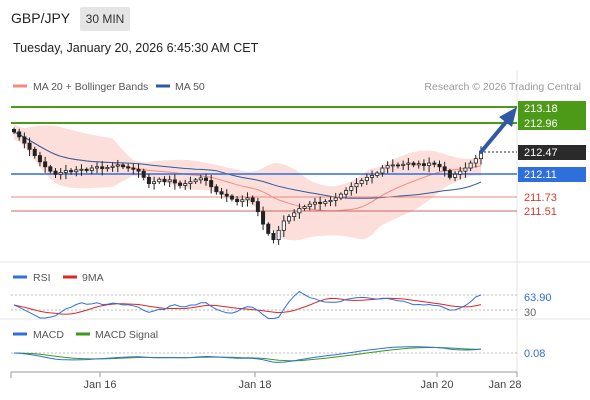 The height and width of the screenshot is (400, 590). I want to click on rsi-ma-line, so click(247, 306).